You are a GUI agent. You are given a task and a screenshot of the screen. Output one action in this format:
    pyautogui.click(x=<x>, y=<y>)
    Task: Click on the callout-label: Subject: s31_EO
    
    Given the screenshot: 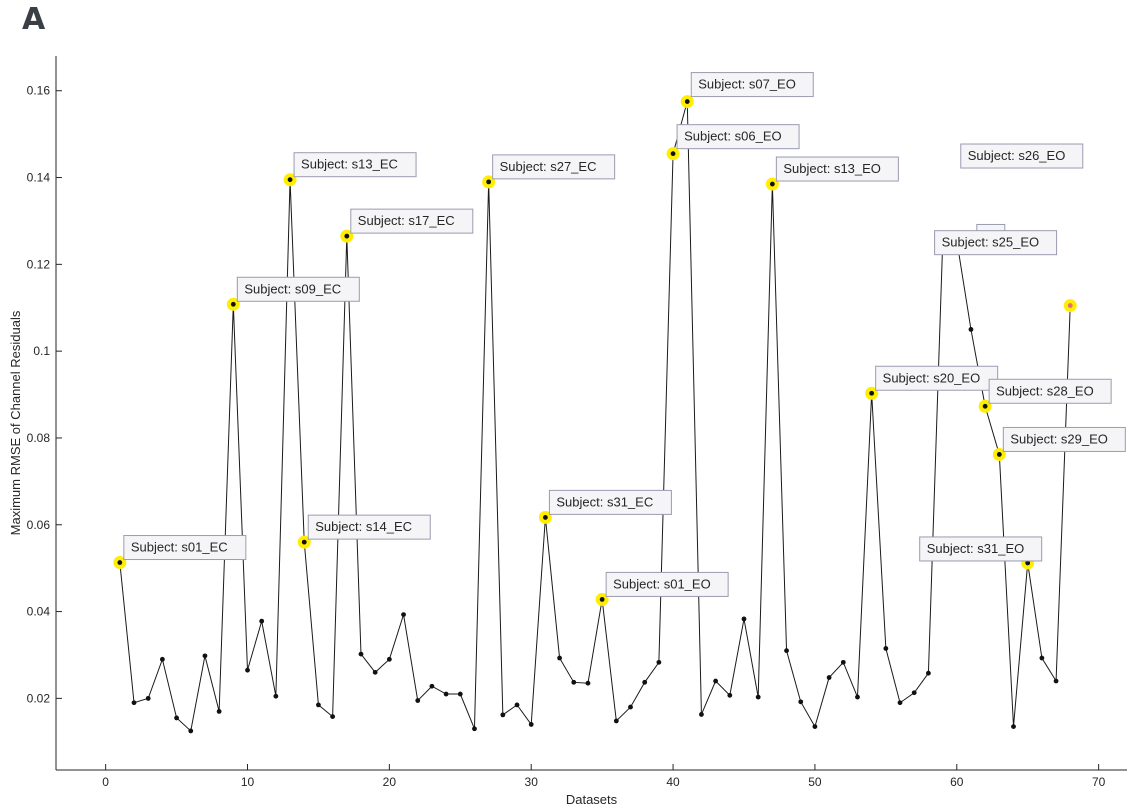 What is the action you would take?
    pyautogui.click(x=976, y=548)
    